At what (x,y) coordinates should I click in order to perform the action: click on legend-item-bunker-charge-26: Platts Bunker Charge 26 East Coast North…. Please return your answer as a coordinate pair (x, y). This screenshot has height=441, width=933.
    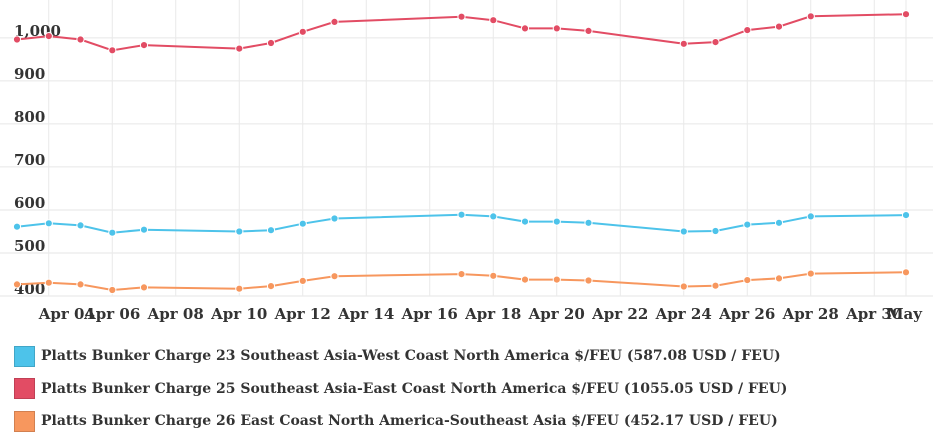
    Looking at the image, I should click on (400, 421).